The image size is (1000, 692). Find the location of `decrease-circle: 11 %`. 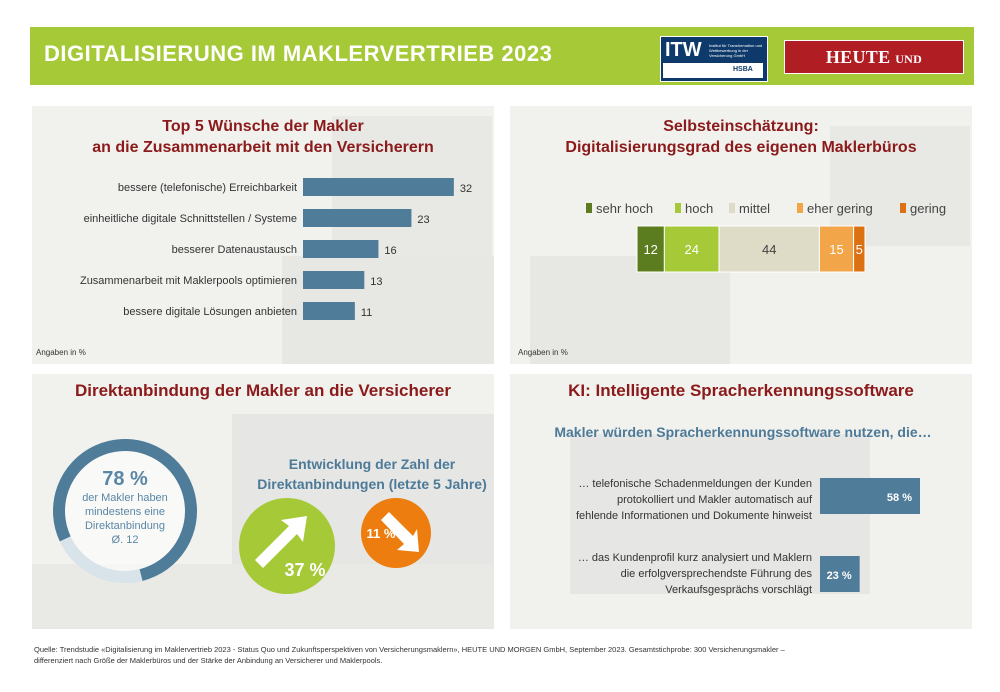

decrease-circle: 11 % is located at coordinates (396, 533).